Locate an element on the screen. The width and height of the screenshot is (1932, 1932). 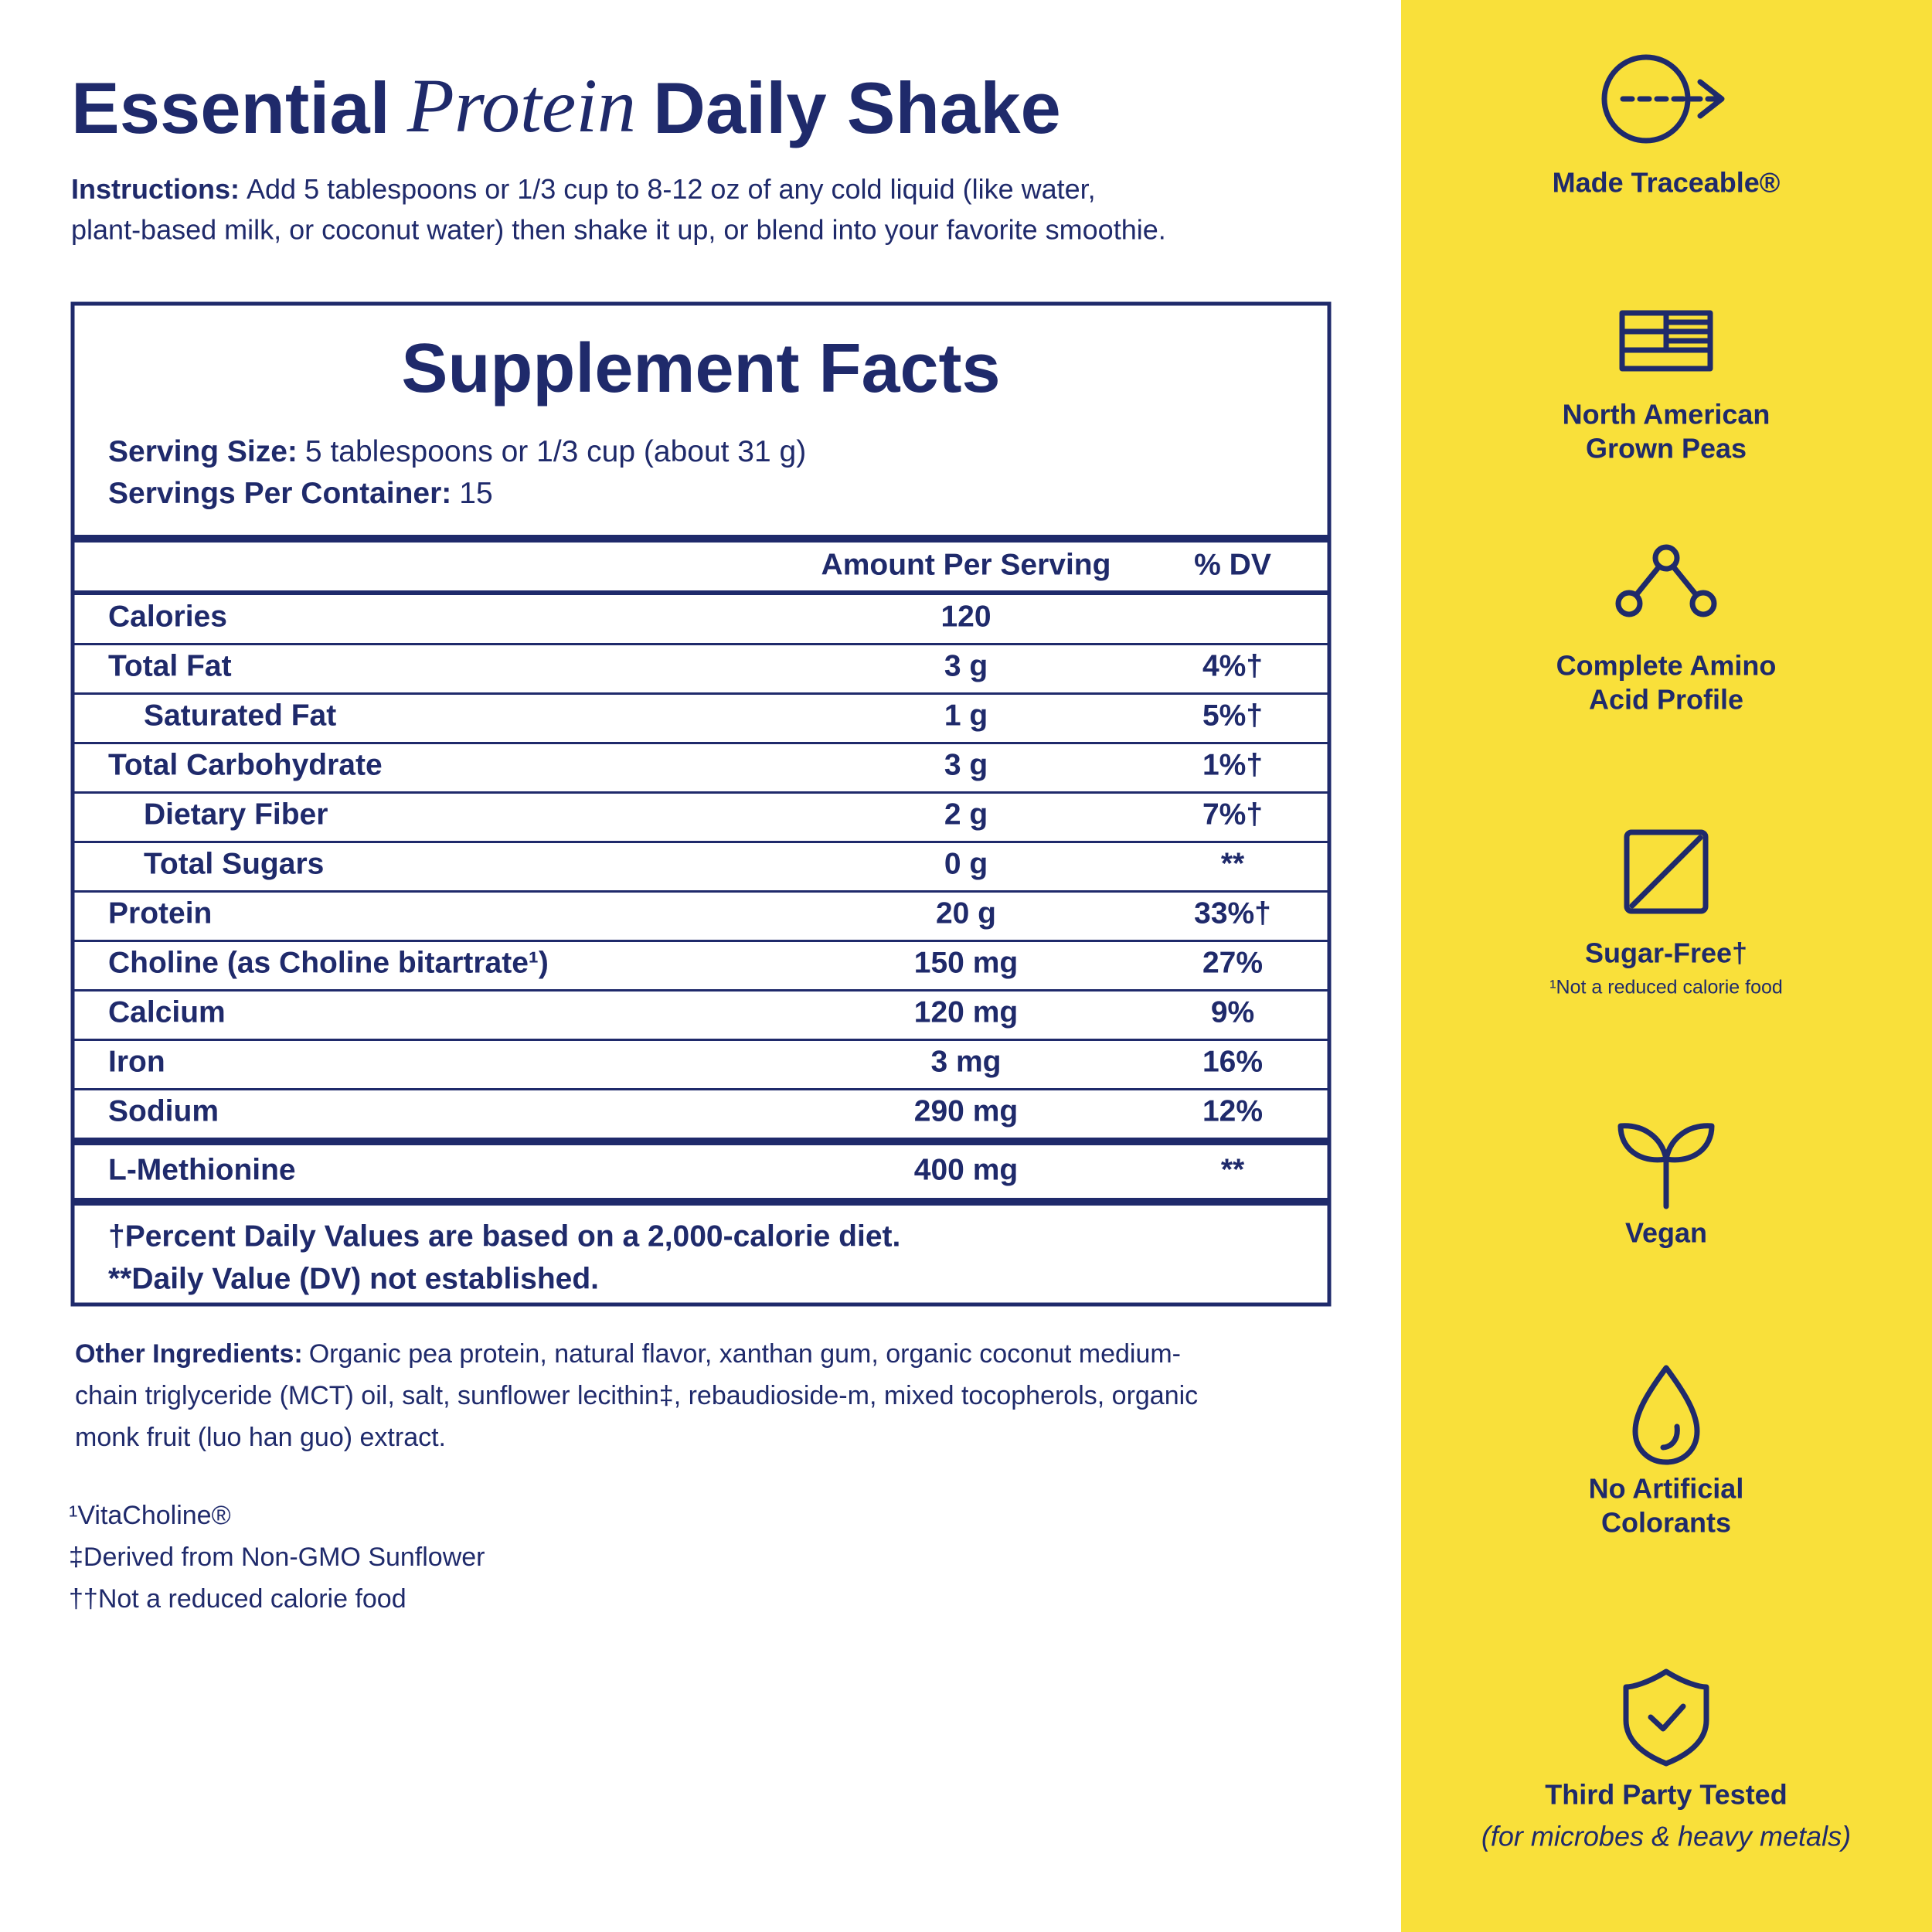
row-amount: 0 g is located at coordinates (966, 864).